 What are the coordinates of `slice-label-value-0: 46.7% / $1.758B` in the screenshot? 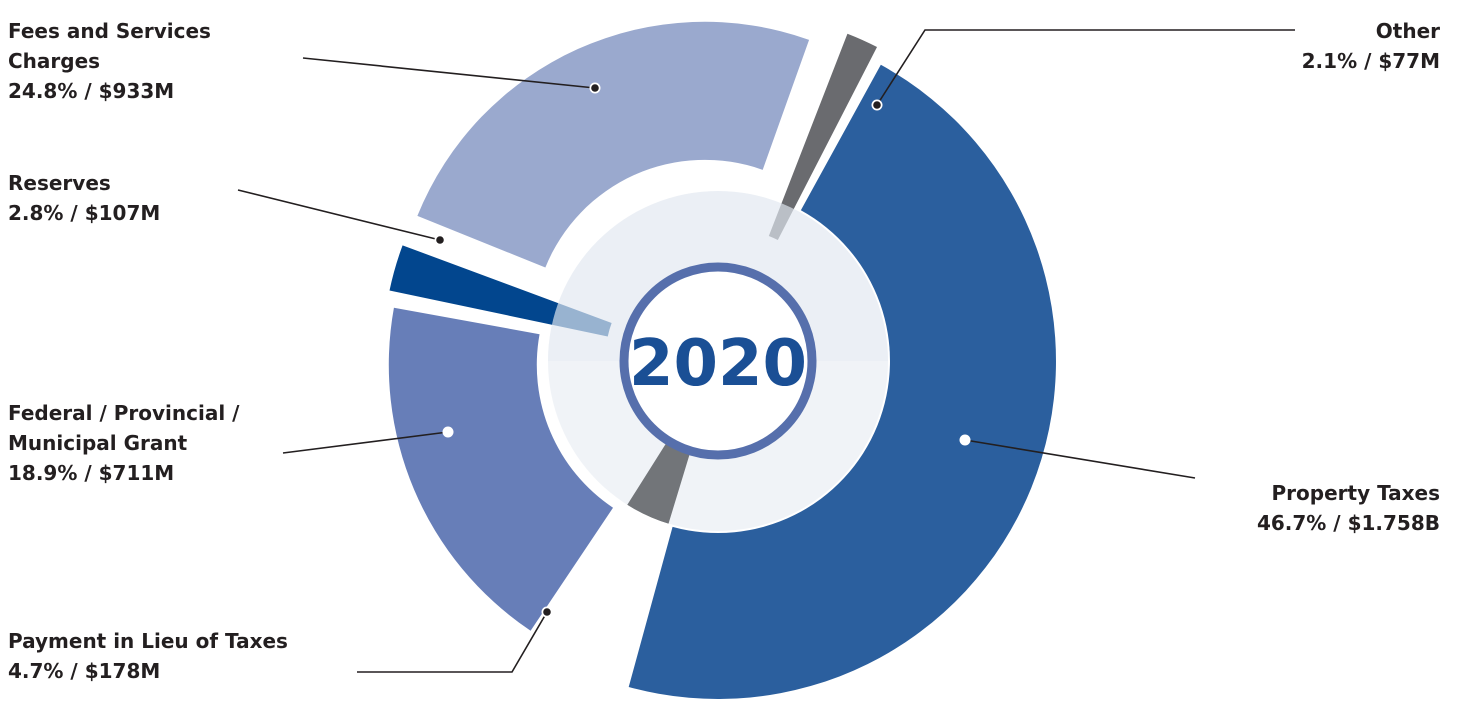 It's located at (1348, 523).